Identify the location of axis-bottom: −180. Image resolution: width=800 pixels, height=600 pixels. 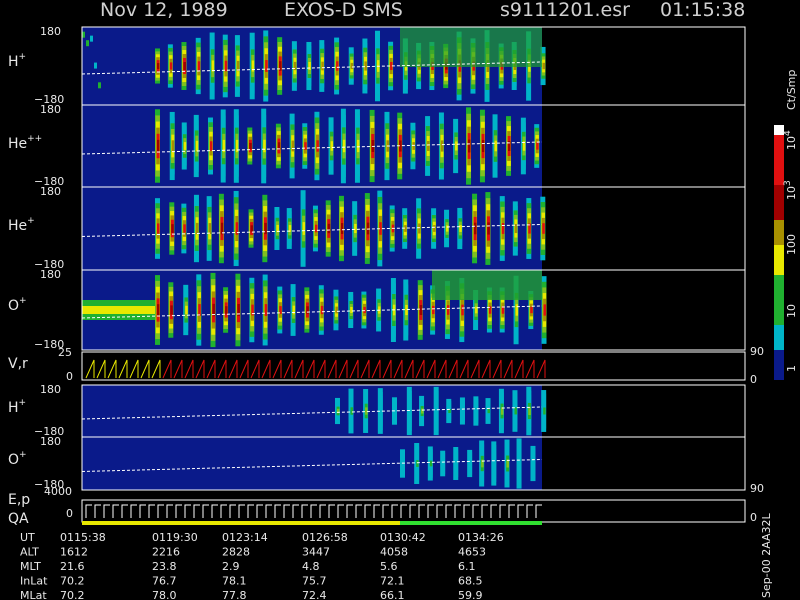
(49, 181).